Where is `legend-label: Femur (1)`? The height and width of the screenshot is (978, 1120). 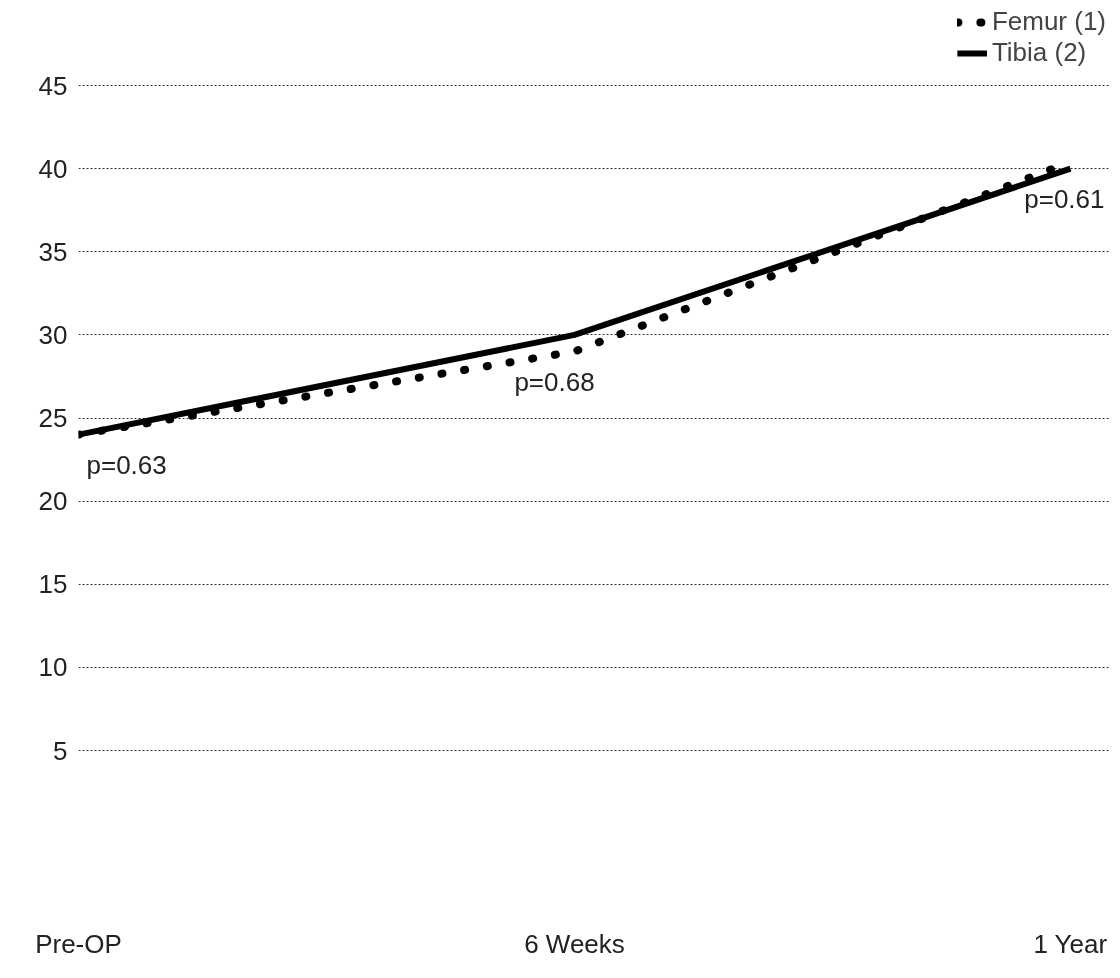 legend-label: Femur (1) is located at coordinates (1048, 21).